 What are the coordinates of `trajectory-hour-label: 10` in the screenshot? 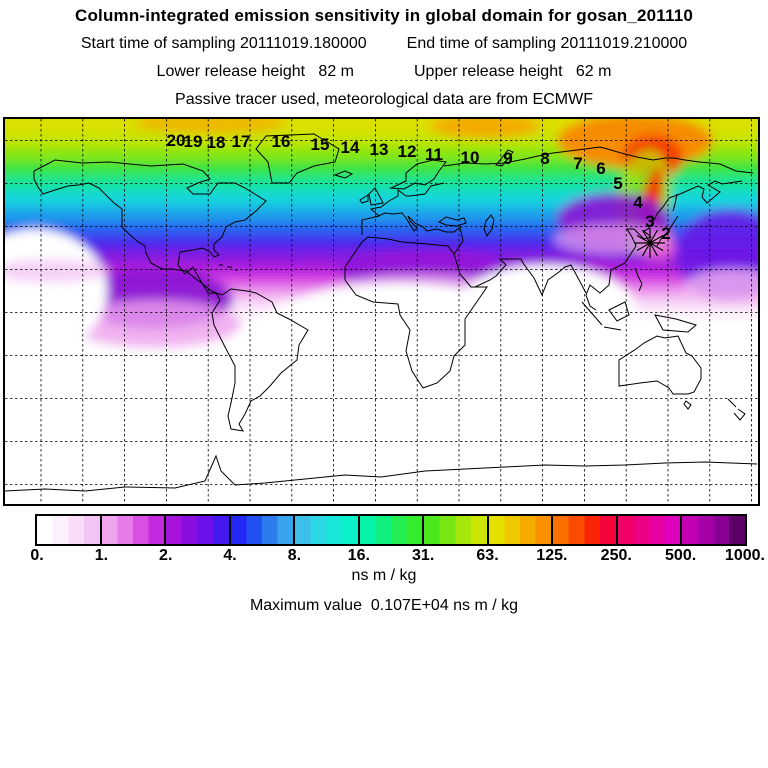 It's located at (470, 157).